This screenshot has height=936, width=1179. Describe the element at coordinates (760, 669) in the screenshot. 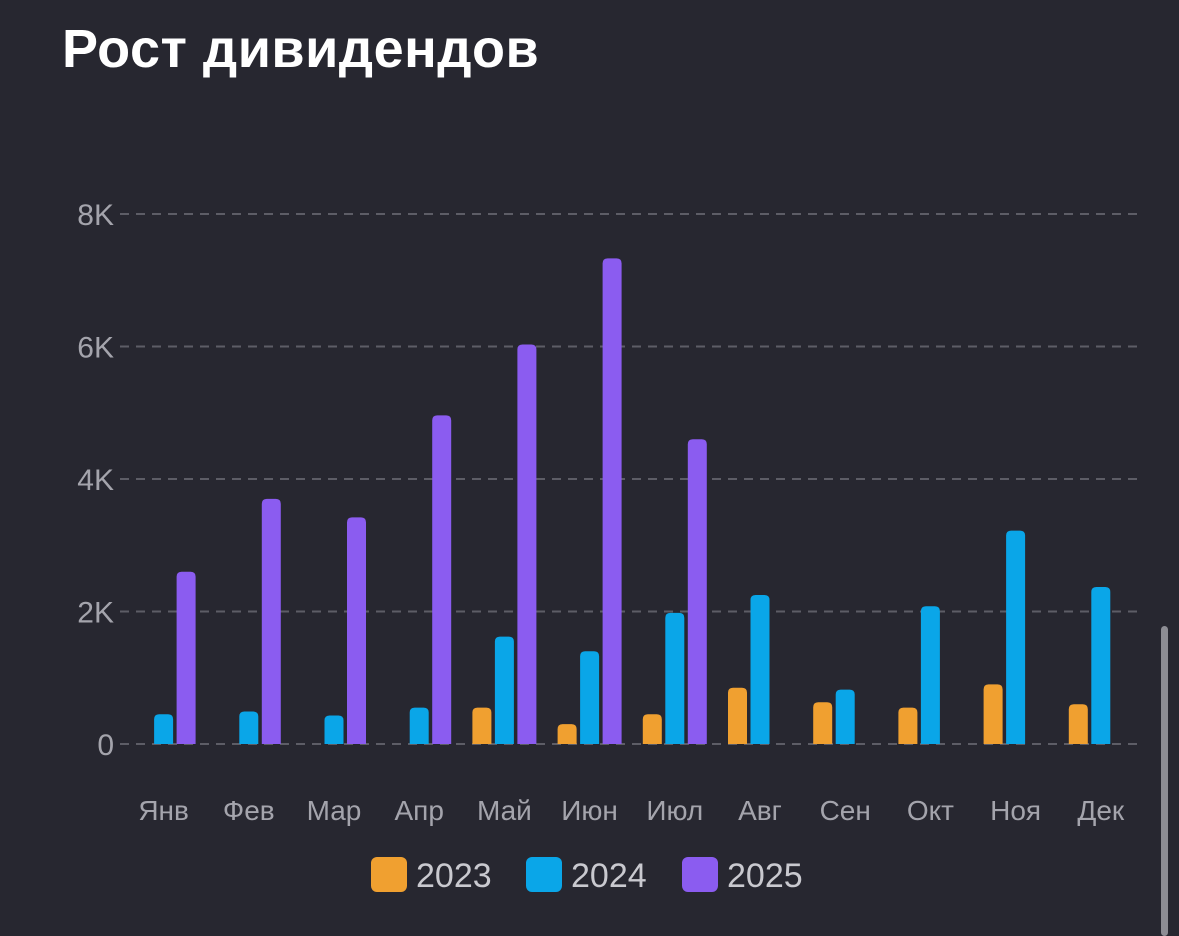

I see `bar-2024-Авг` at that location.